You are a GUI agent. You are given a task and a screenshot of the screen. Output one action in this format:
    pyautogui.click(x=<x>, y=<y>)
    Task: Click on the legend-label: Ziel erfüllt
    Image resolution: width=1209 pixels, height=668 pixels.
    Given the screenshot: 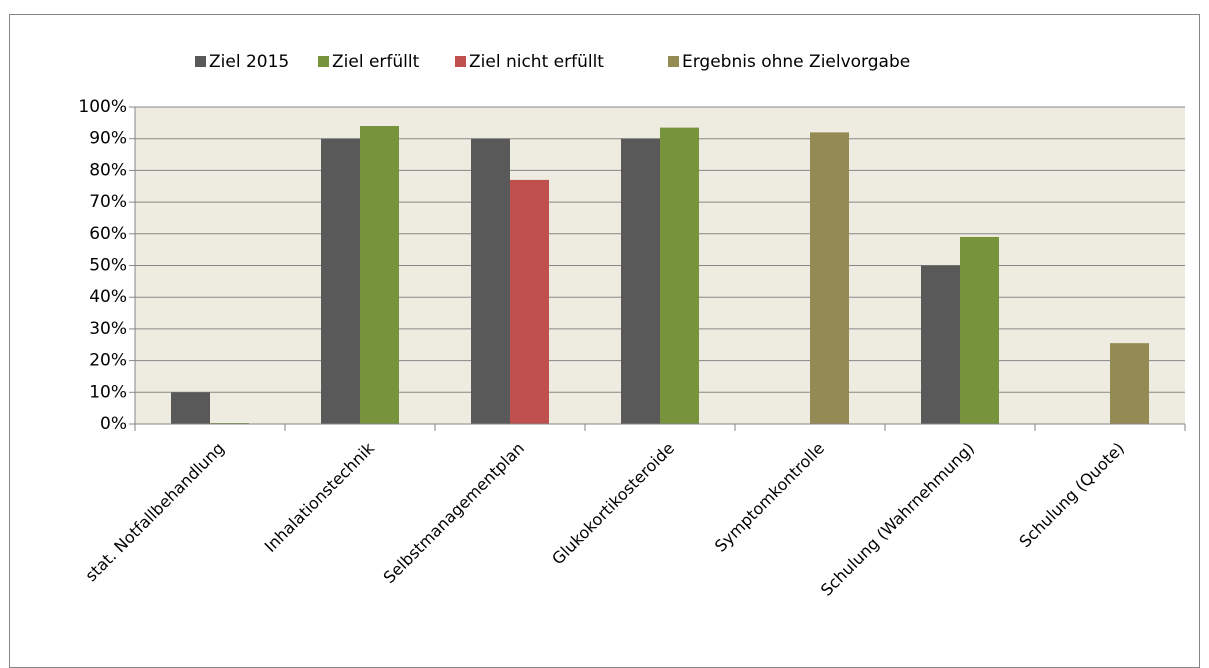 What is the action you would take?
    pyautogui.click(x=376, y=62)
    